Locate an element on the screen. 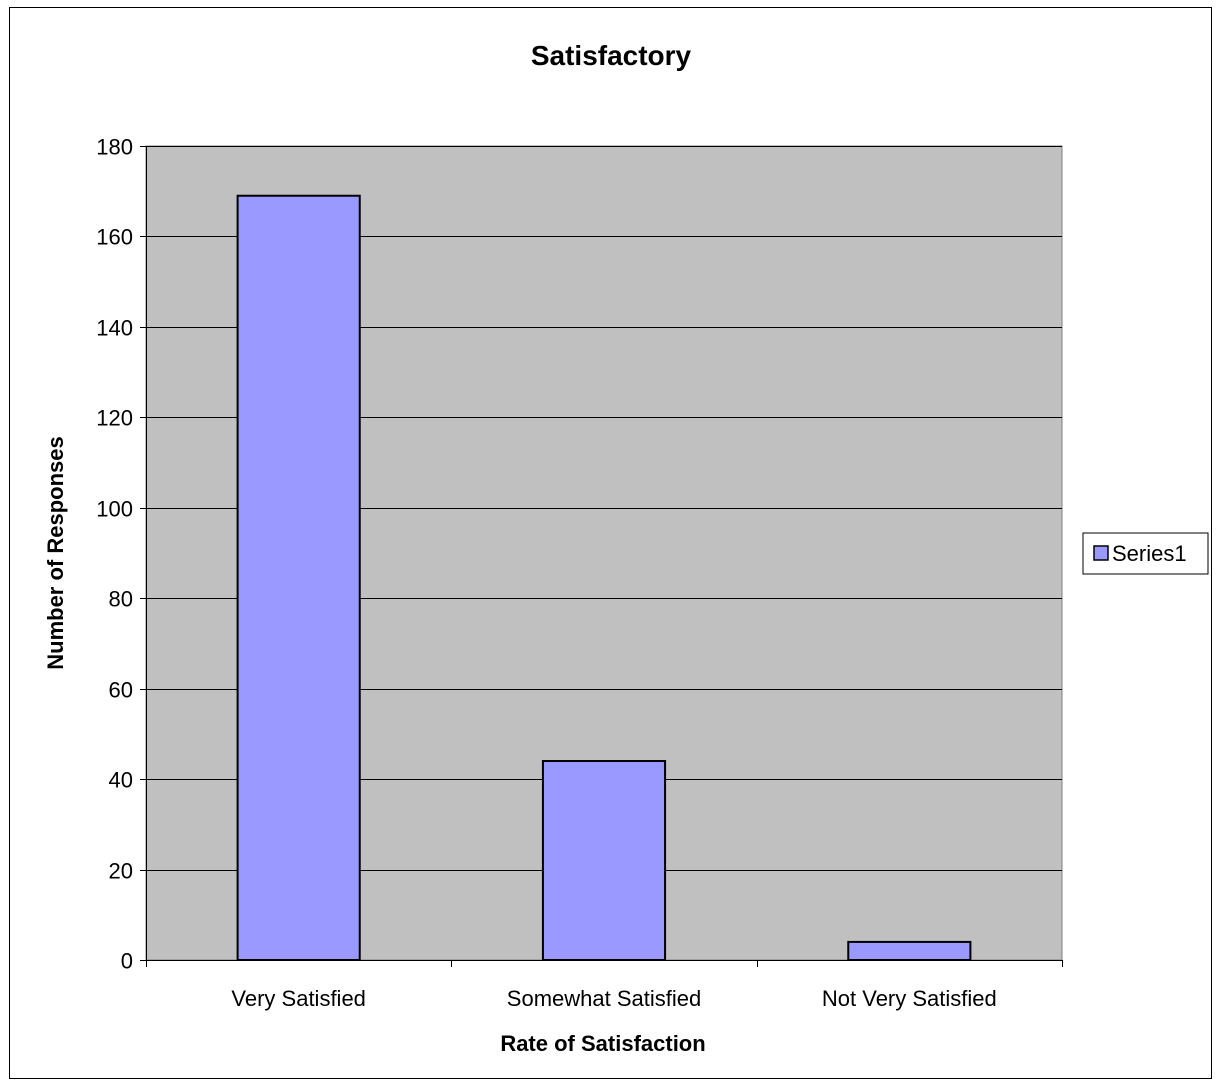 The image size is (1217, 1082). x-tick-label: Very Satisfied is located at coordinates (298, 998).